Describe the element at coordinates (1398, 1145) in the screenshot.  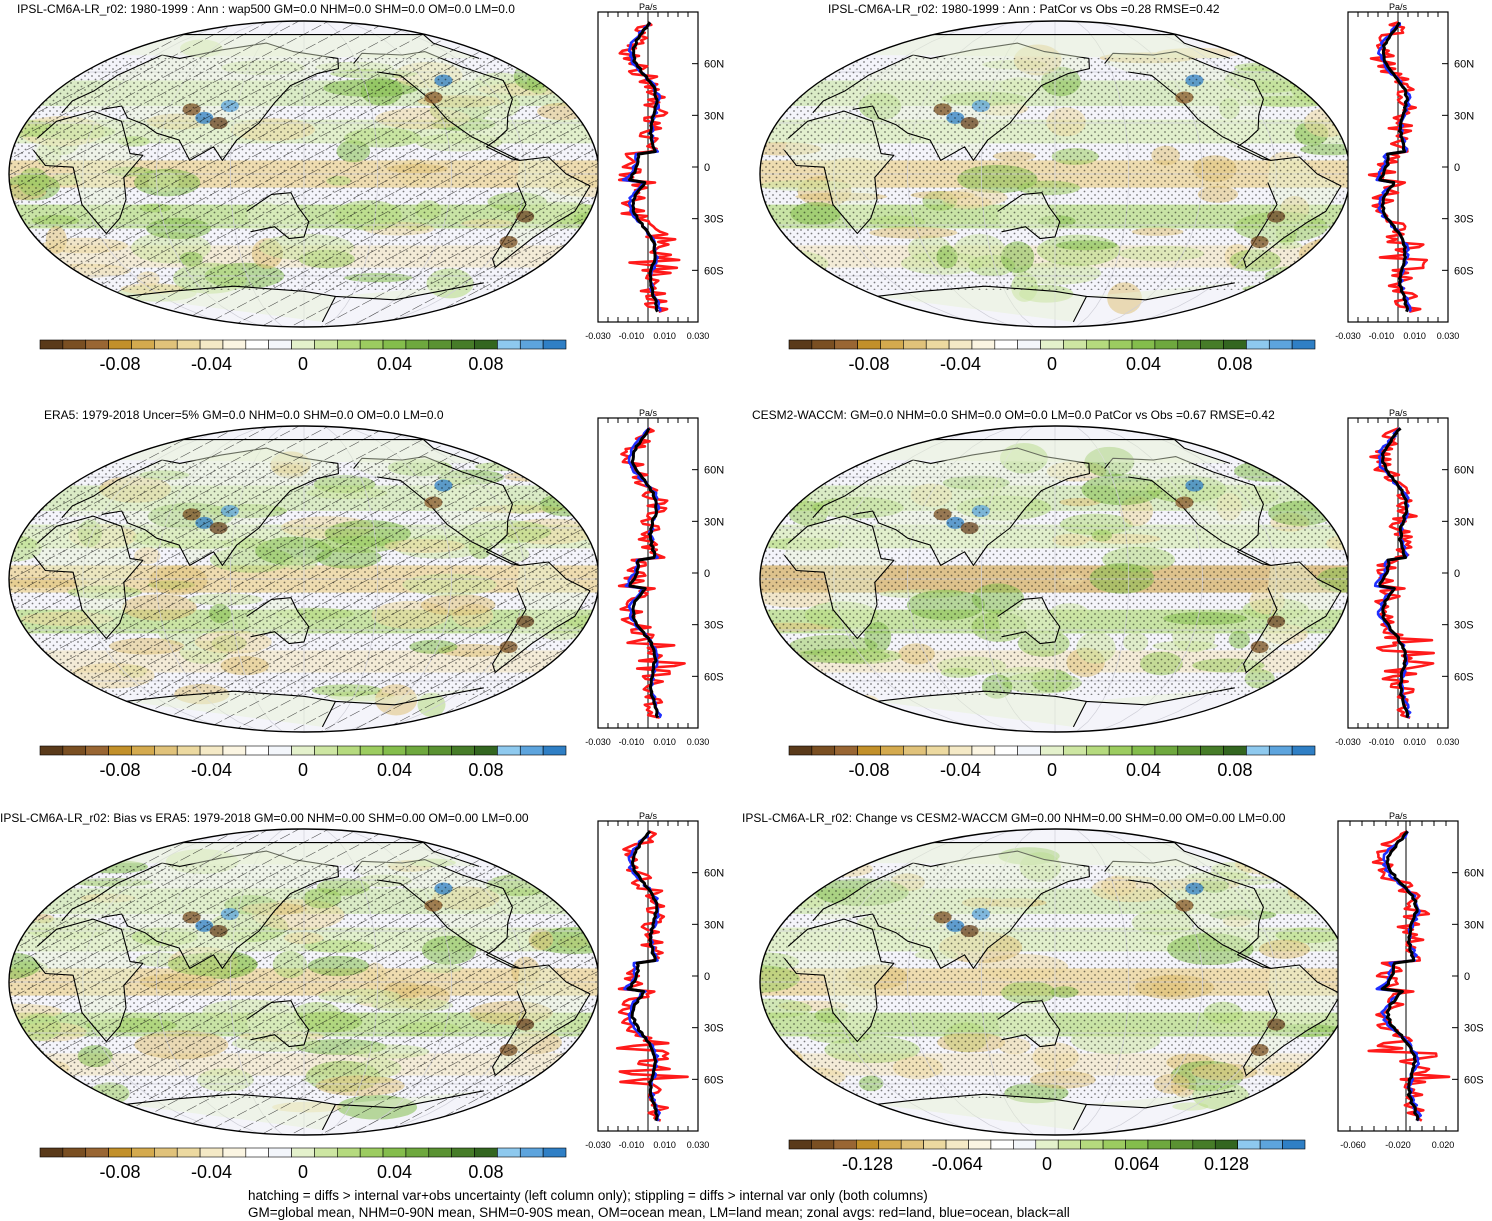
I see `zonal-x-tick-label: -0.020` at that location.